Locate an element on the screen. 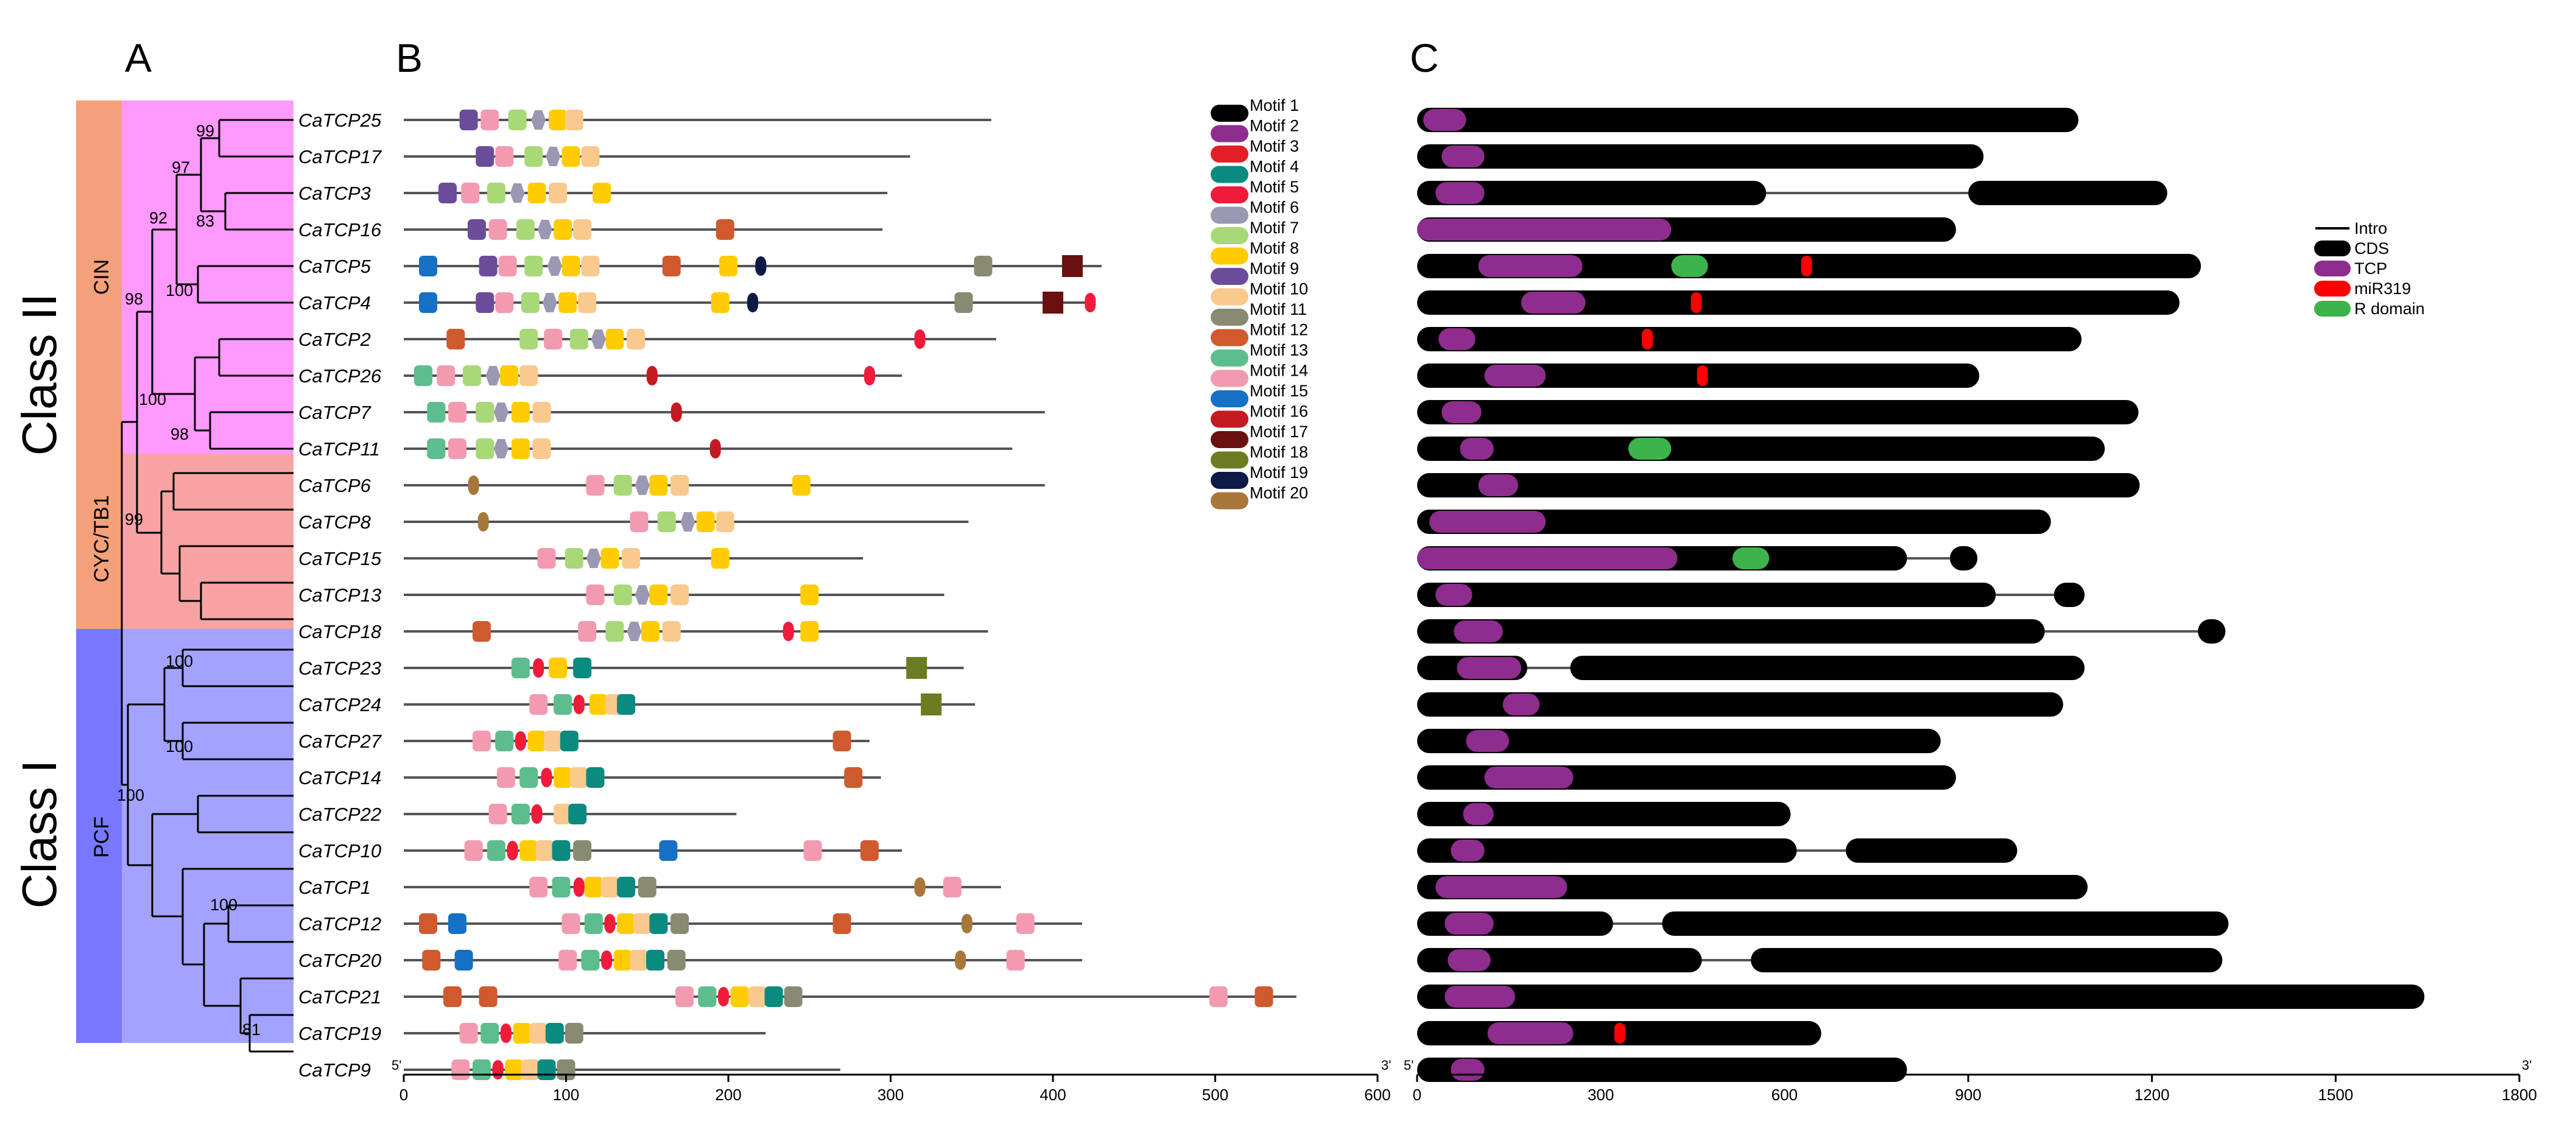 The width and height of the screenshot is (2576, 1127). legend-label: Motif 15 is located at coordinates (1279, 391).